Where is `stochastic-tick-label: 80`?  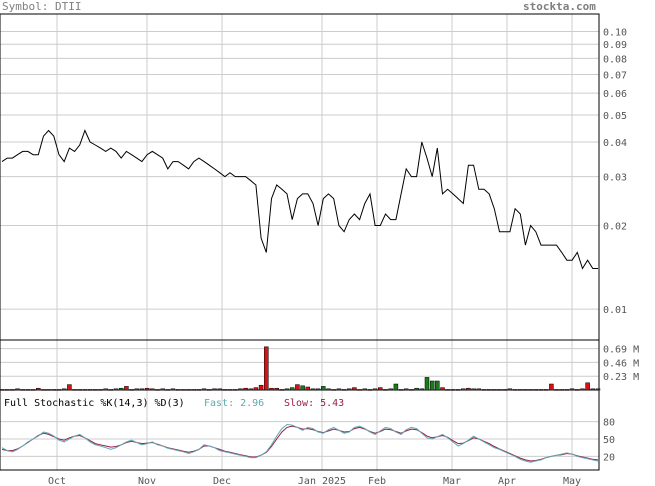
stochastic-tick-label: 80 is located at coordinates (609, 423).